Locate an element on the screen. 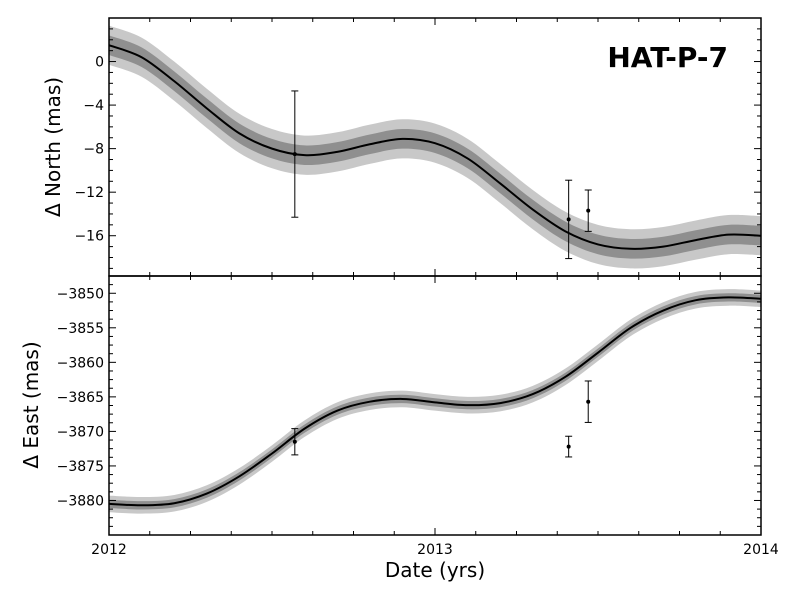  east-ytick-label-6: −3880 is located at coordinates (80, 501).